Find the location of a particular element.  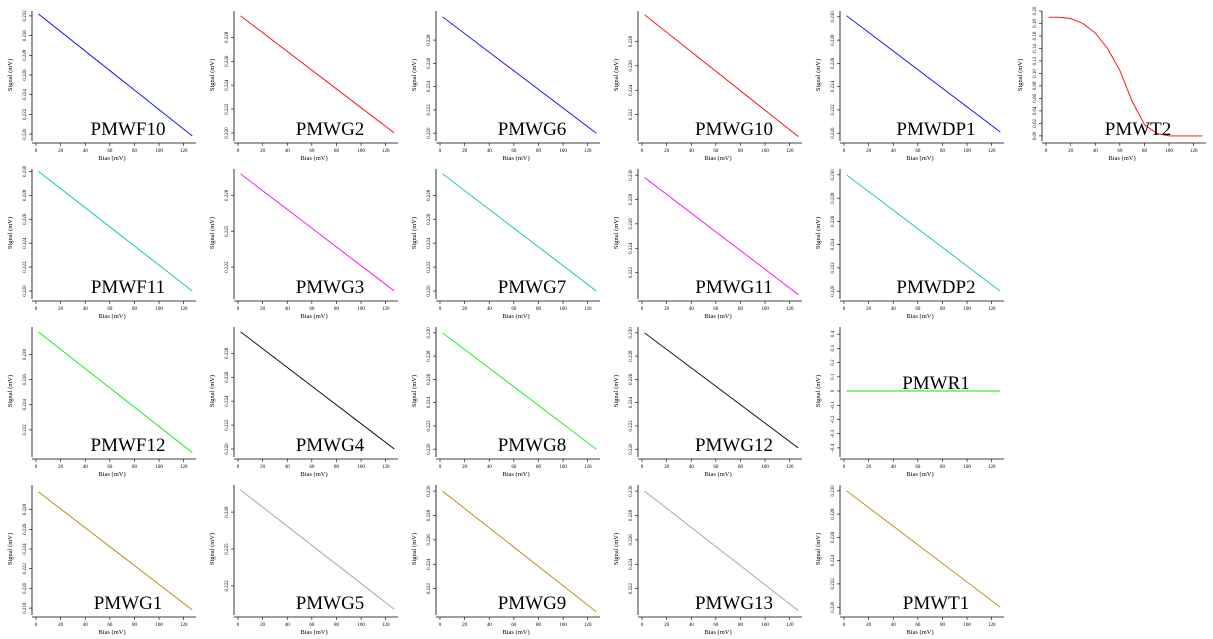

y-tick-label: 0.225 is located at coordinates (227, 549).